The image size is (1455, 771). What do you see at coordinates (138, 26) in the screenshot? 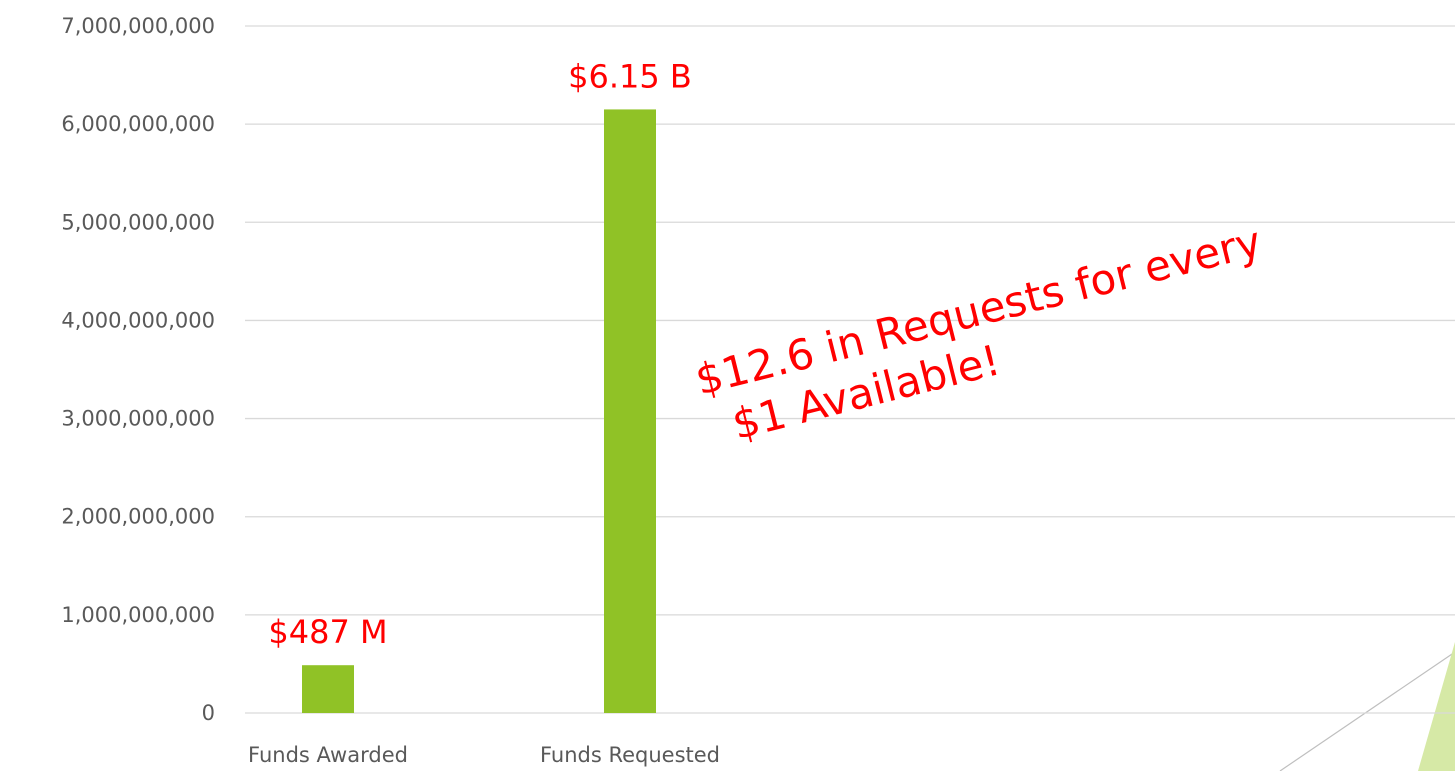
I see `y-tick-label: 7,000,000,000` at bounding box center [138, 26].